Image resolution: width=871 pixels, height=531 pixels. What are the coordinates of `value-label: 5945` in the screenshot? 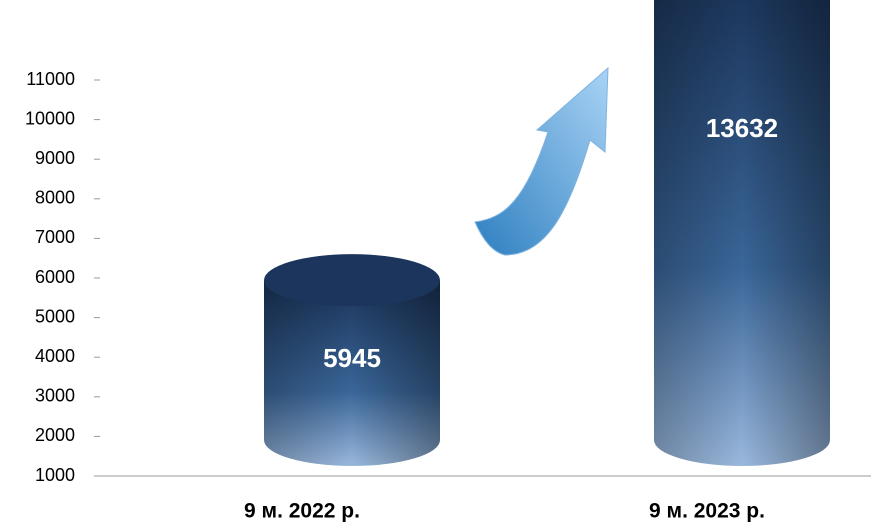 It's located at (352, 358).